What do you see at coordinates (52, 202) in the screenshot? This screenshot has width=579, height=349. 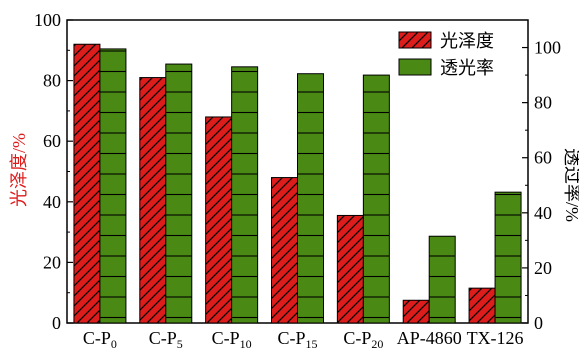 I see `left-tick-label: 40` at bounding box center [52, 202].